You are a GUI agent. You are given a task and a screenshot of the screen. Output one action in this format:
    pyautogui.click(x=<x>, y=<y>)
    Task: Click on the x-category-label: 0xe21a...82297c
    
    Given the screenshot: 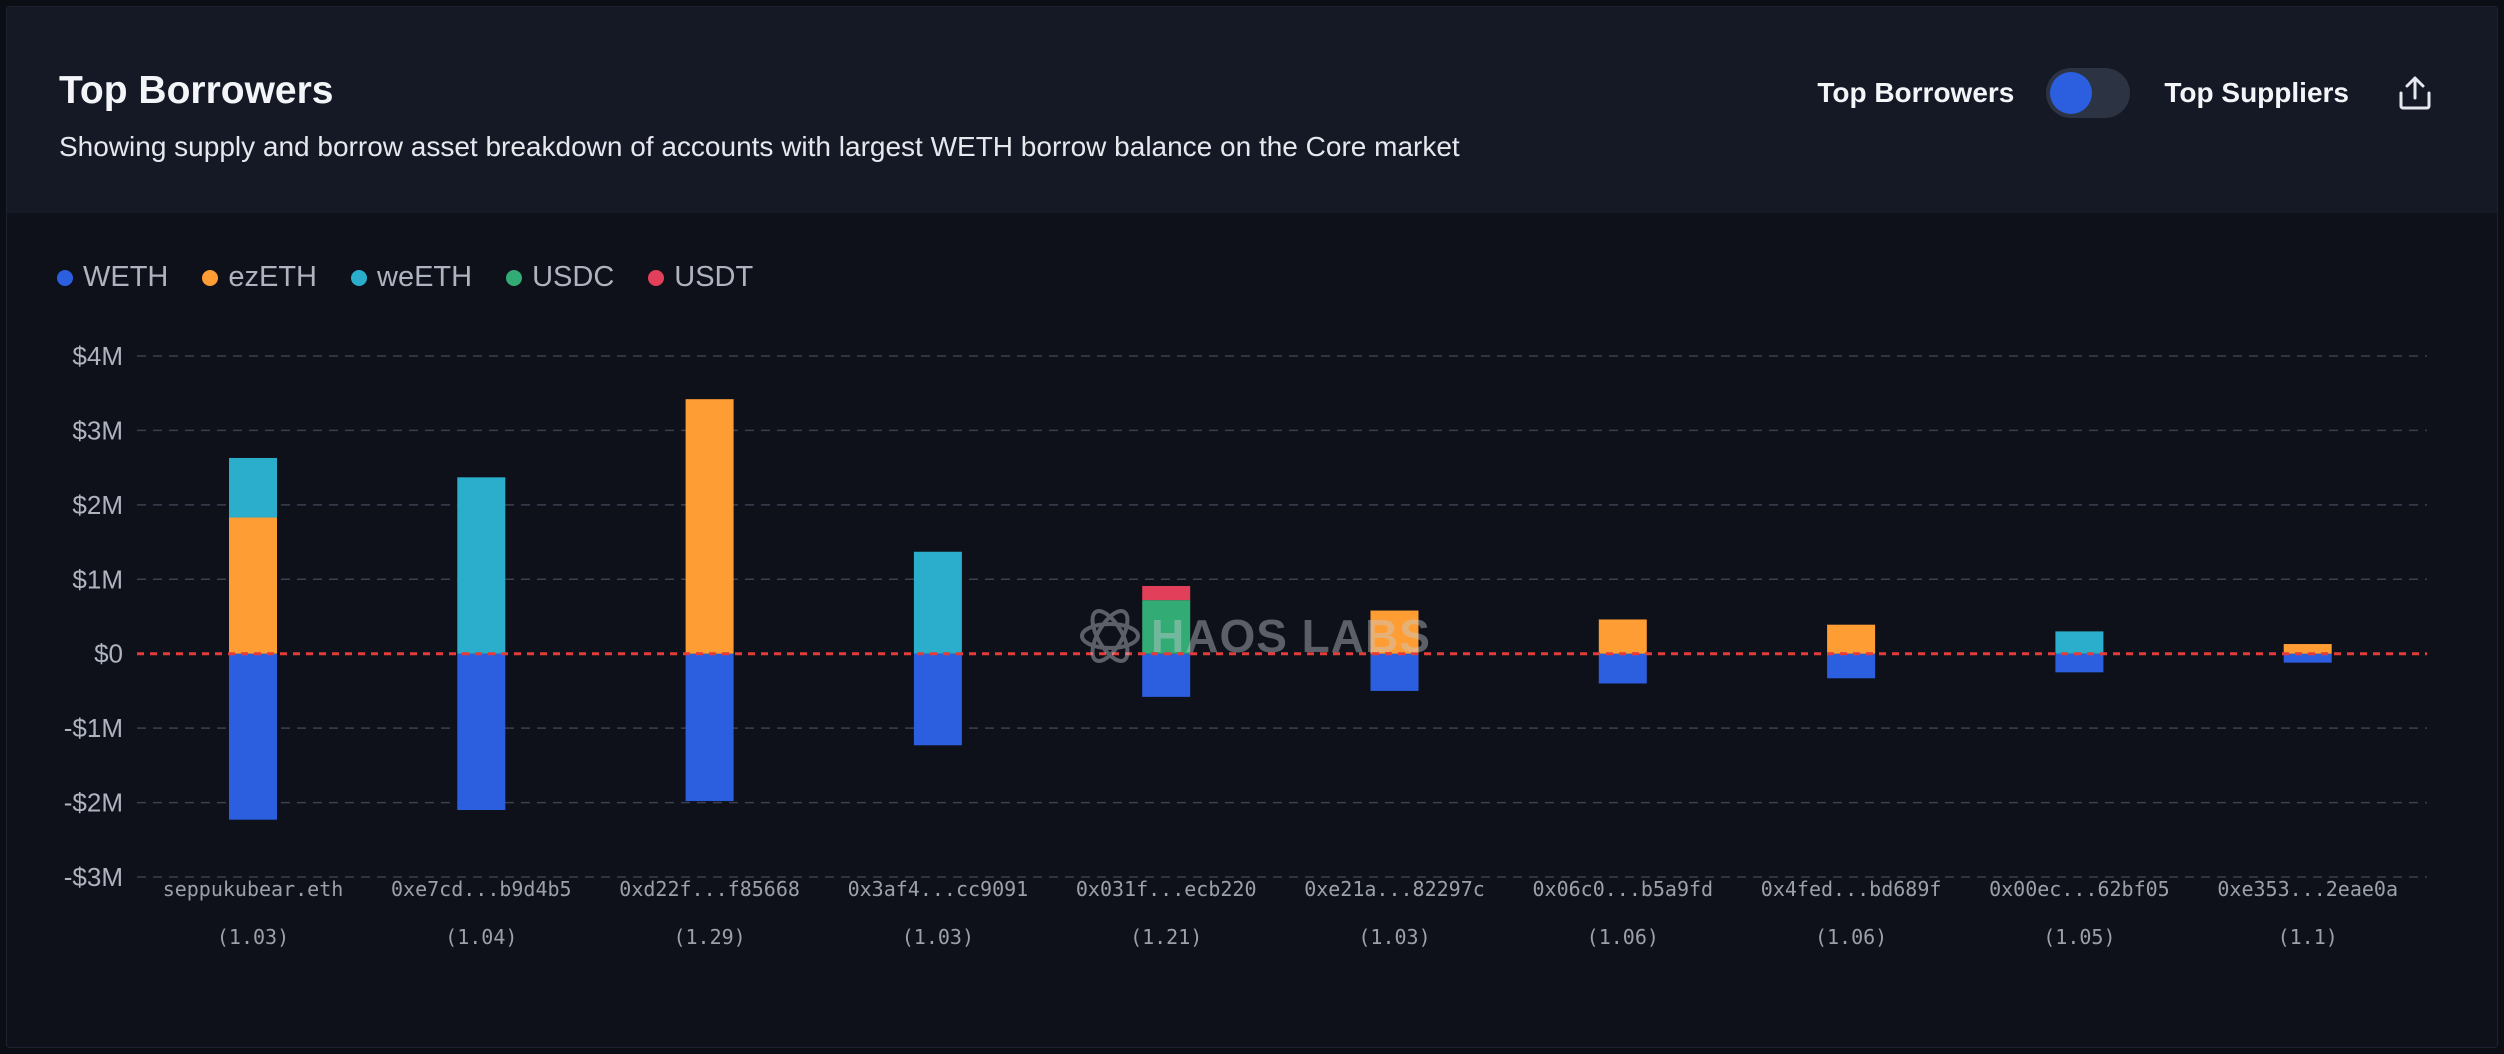 What is the action you would take?
    pyautogui.click(x=1394, y=889)
    